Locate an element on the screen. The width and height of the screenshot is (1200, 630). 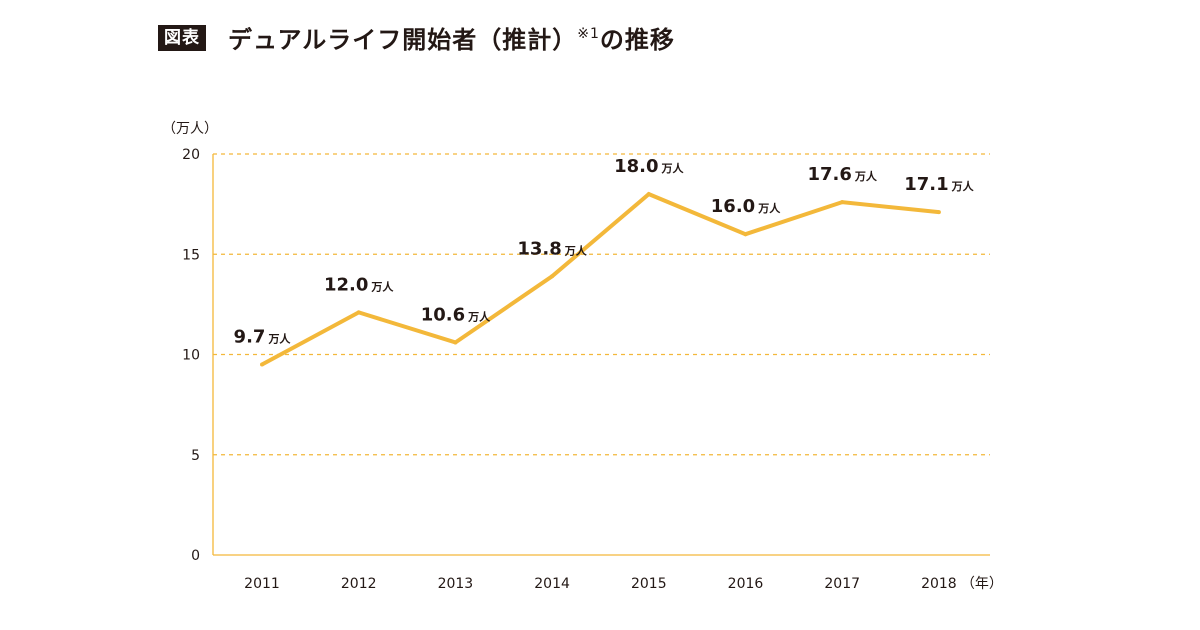
x-tick-label: 2011 is located at coordinates (262, 584).